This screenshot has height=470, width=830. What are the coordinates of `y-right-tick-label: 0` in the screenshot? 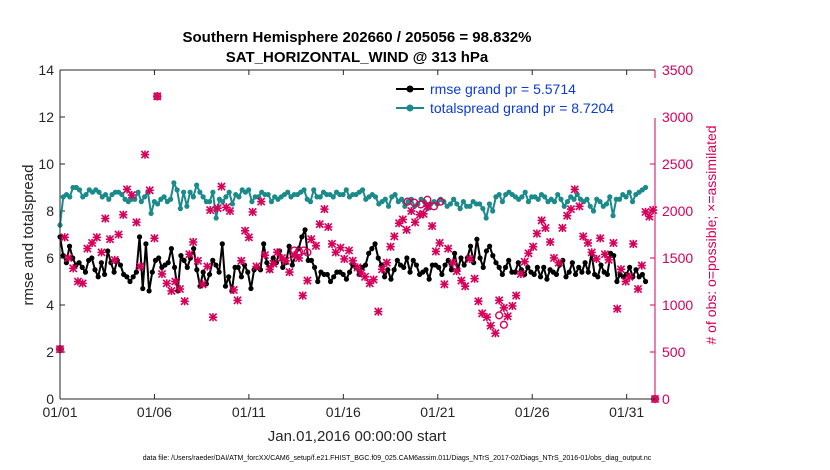 It's located at (666, 399).